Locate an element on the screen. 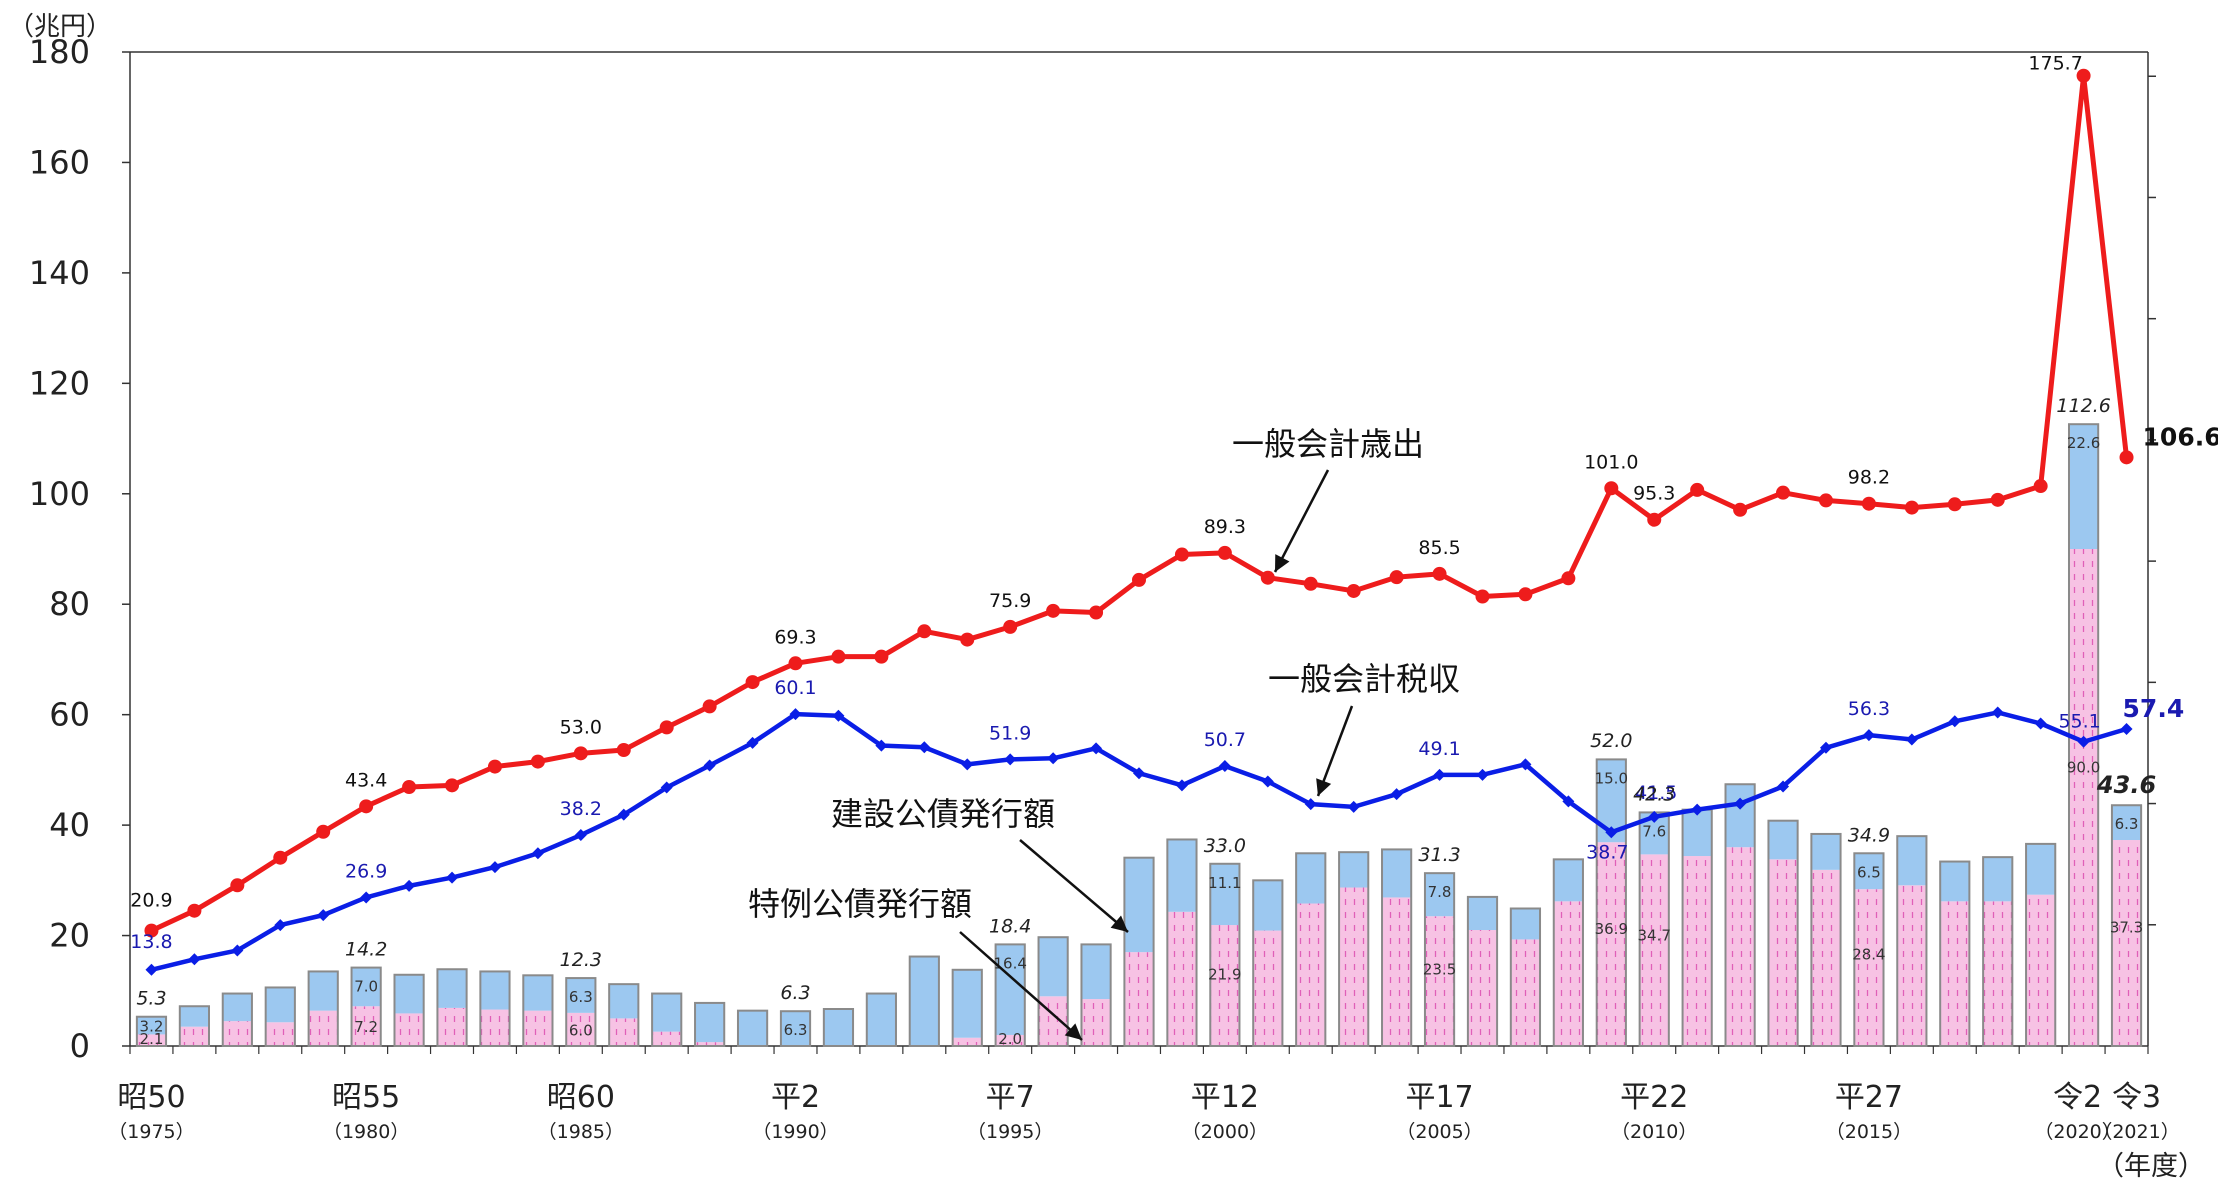 The image size is (2218, 1196). x-tick-label-era: 令3 is located at coordinates (2136, 1097).